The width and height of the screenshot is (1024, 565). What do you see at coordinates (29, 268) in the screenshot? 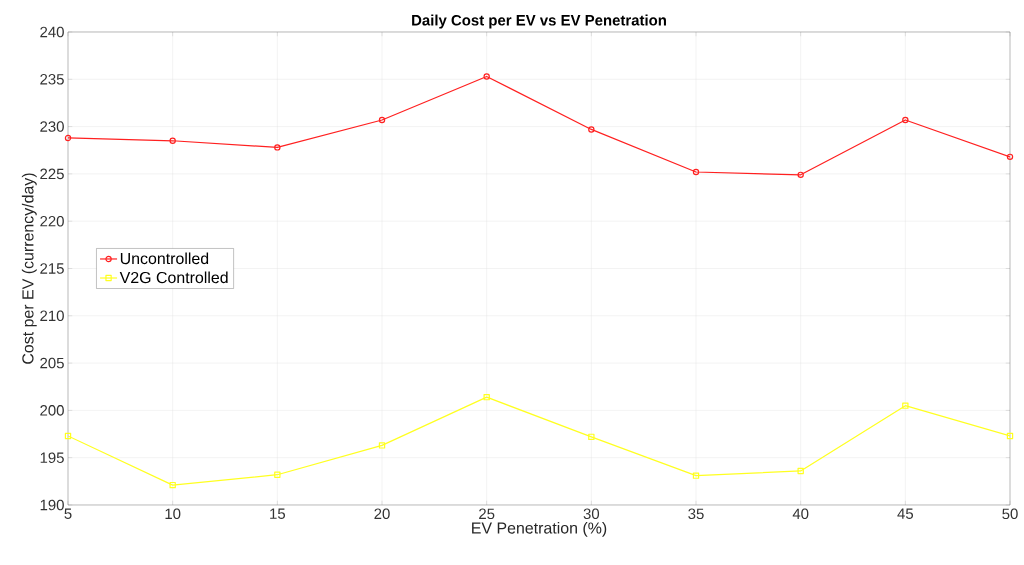
I see `y-axis-title: Cost per EV (currency/day)` at bounding box center [29, 268].